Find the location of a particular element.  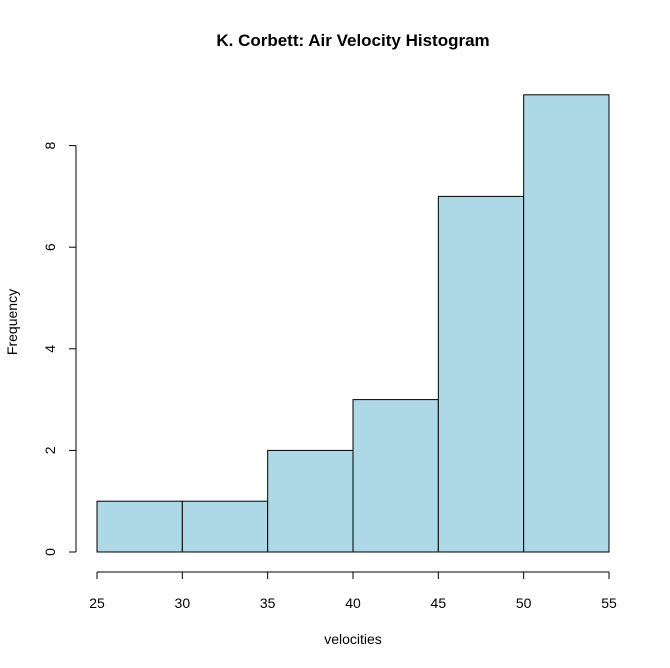

x-tick-label: 45 is located at coordinates (439, 603).